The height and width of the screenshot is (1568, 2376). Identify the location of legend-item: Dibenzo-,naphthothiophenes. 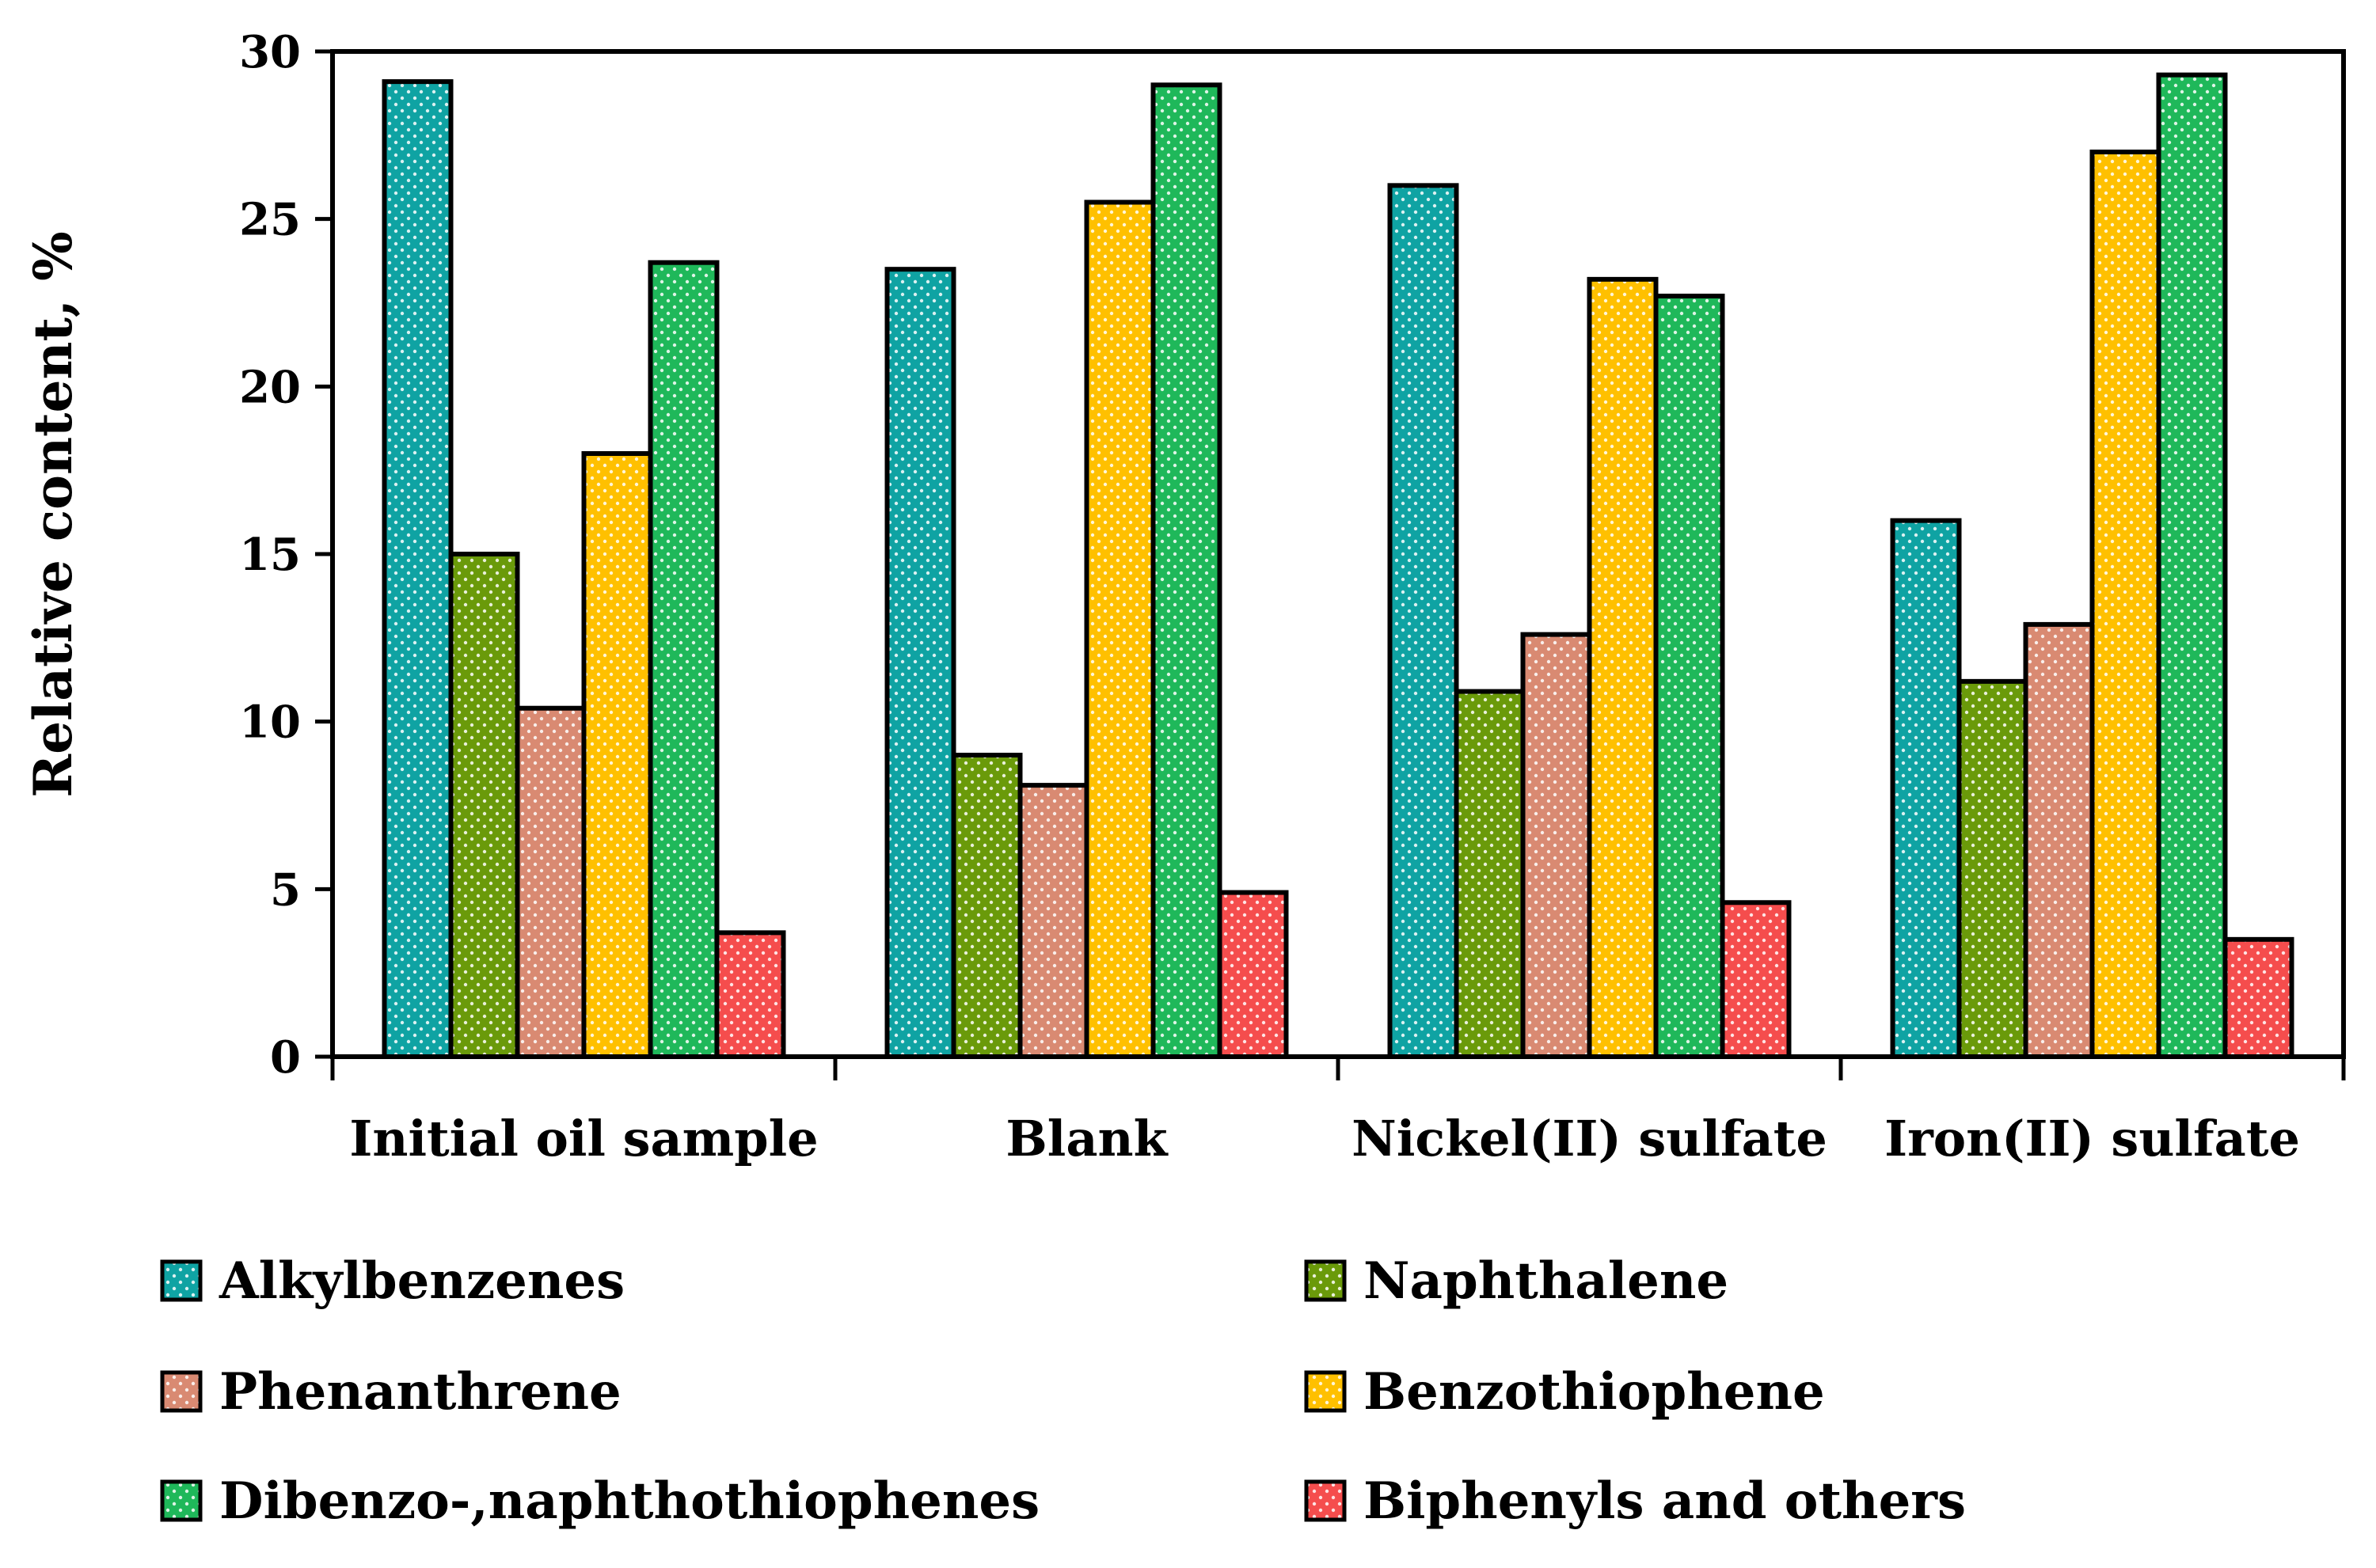
(600, 1501).